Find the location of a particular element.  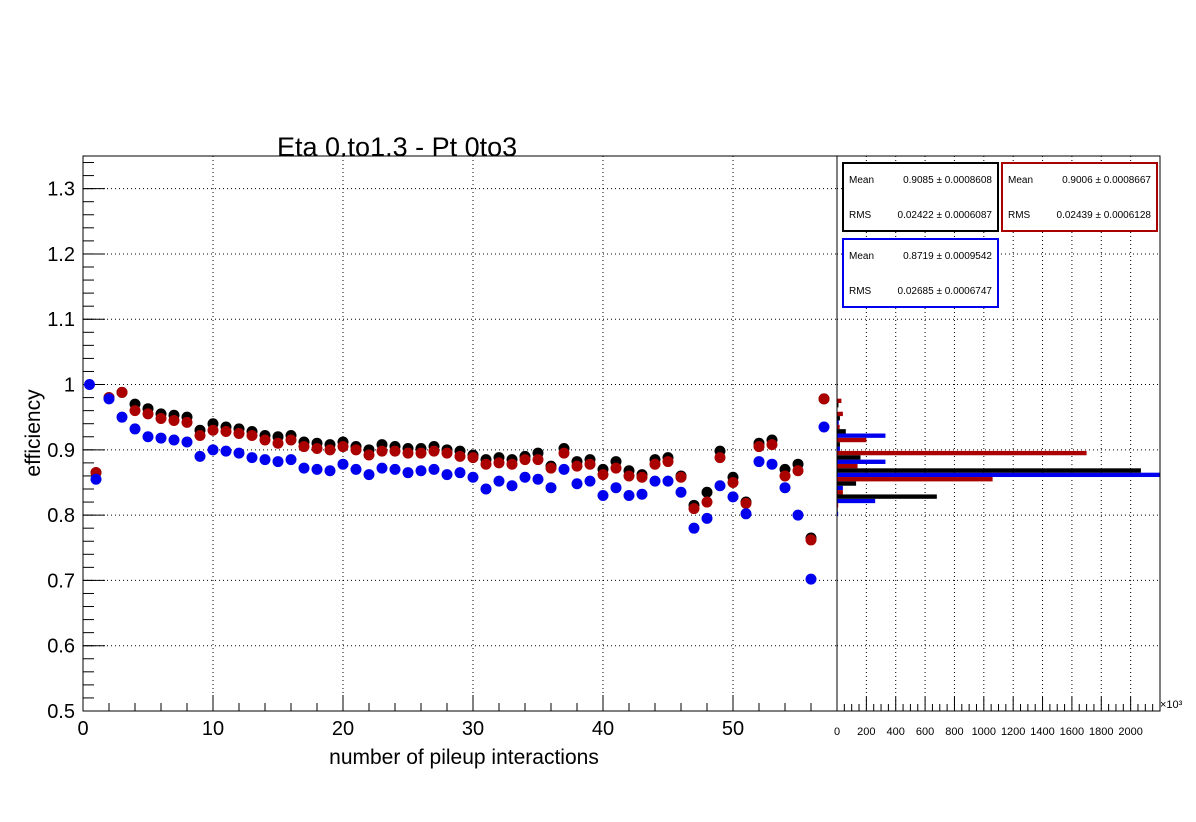

stat-box-frame is located at coordinates (920, 273).